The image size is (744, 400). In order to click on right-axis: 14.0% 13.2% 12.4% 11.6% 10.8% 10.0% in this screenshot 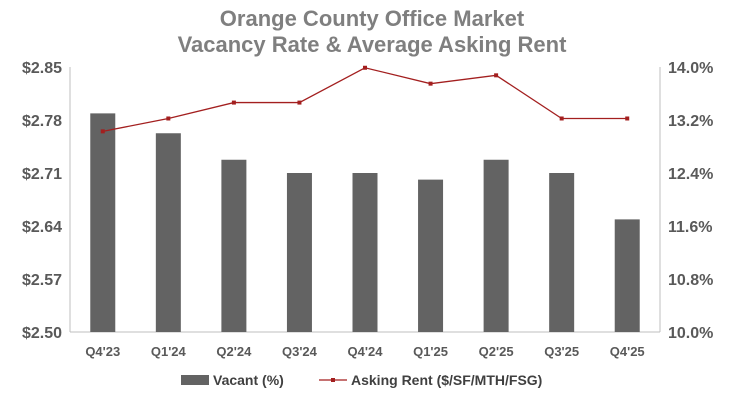, I will do `click(690, 201)`.